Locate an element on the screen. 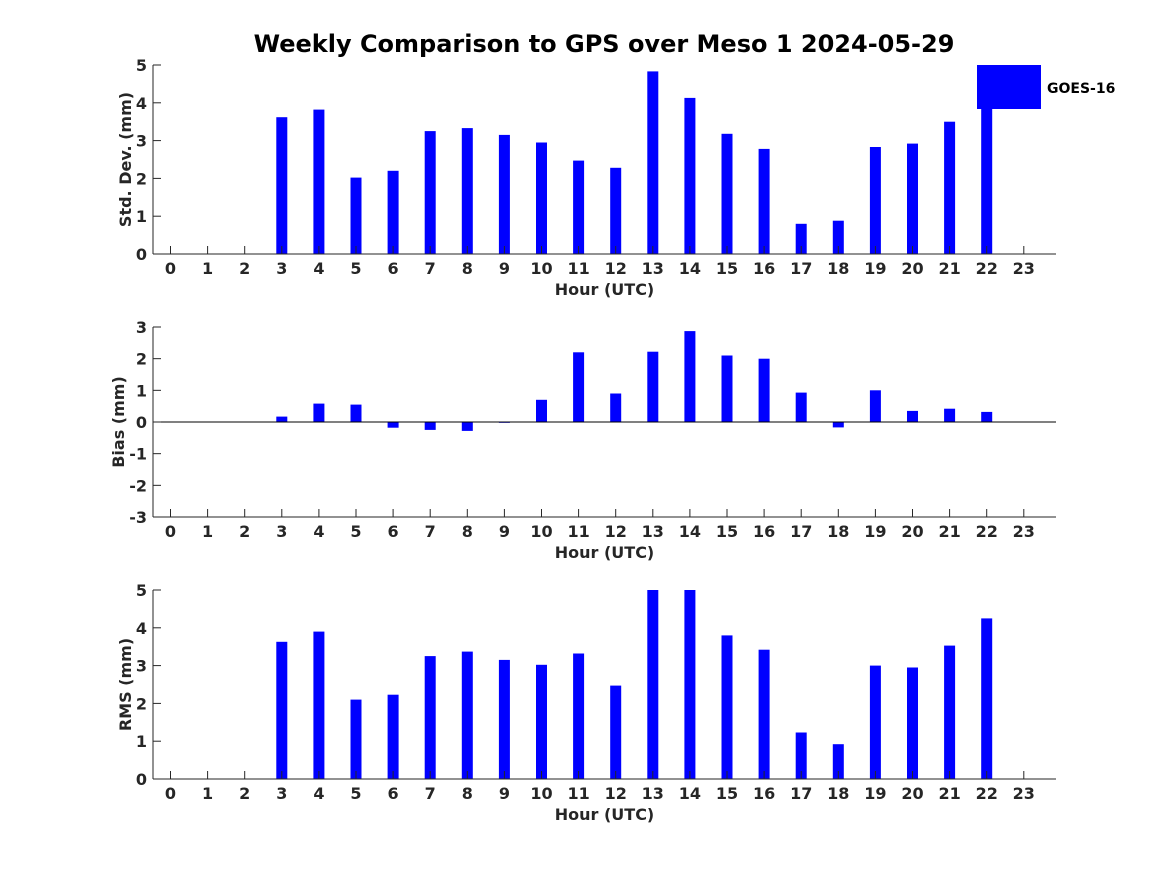 The width and height of the screenshot is (1167, 875). legend-label: GOES-16 is located at coordinates (1081, 89).